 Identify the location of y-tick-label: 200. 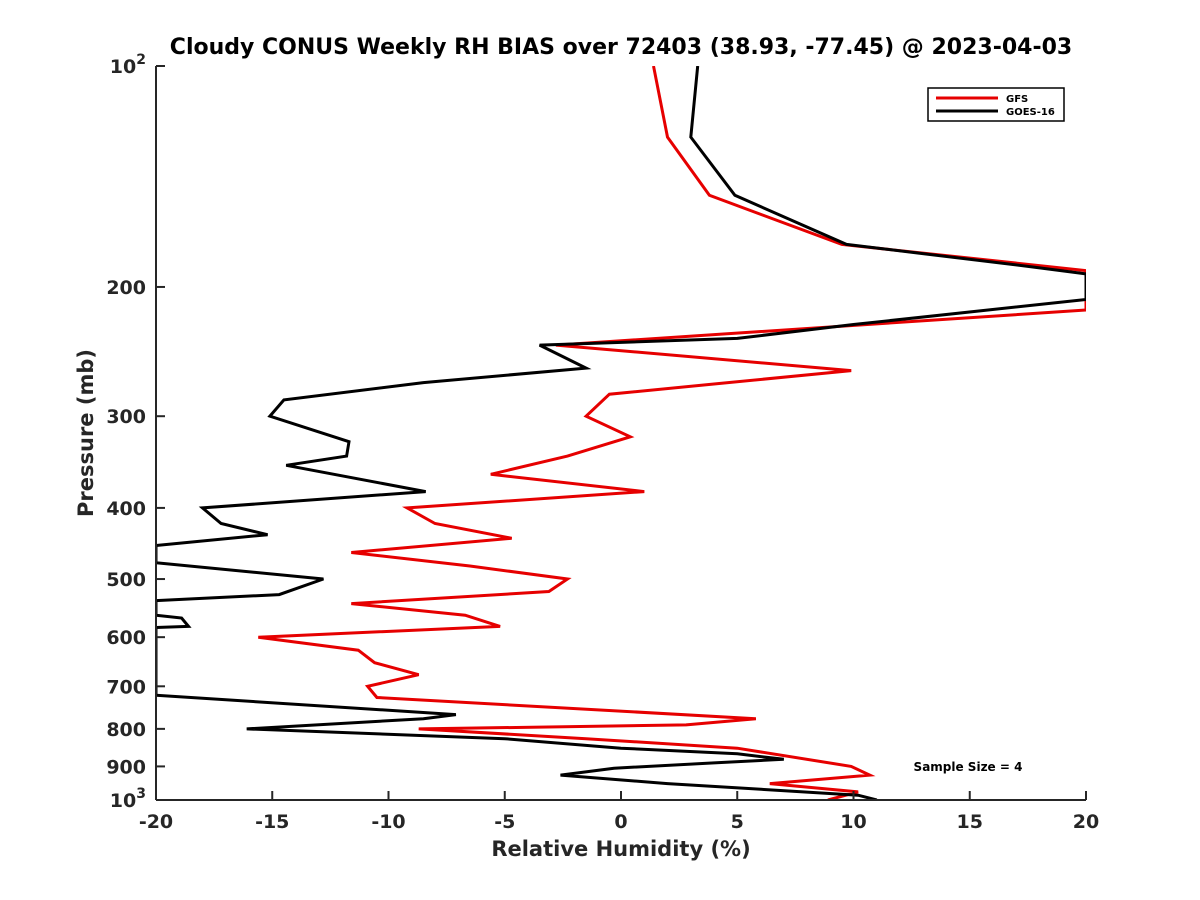
(126, 288).